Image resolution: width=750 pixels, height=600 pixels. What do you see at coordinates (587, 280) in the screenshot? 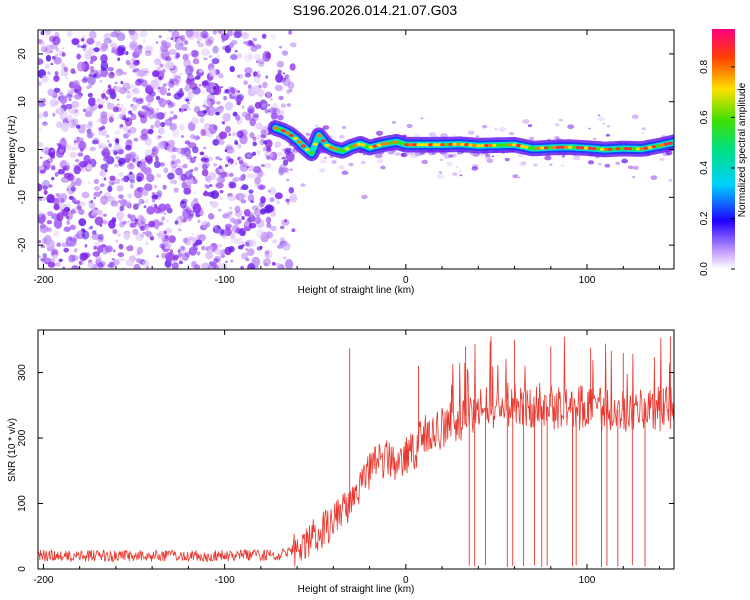
I see `spectrogram-xtick-label: 100` at bounding box center [587, 280].